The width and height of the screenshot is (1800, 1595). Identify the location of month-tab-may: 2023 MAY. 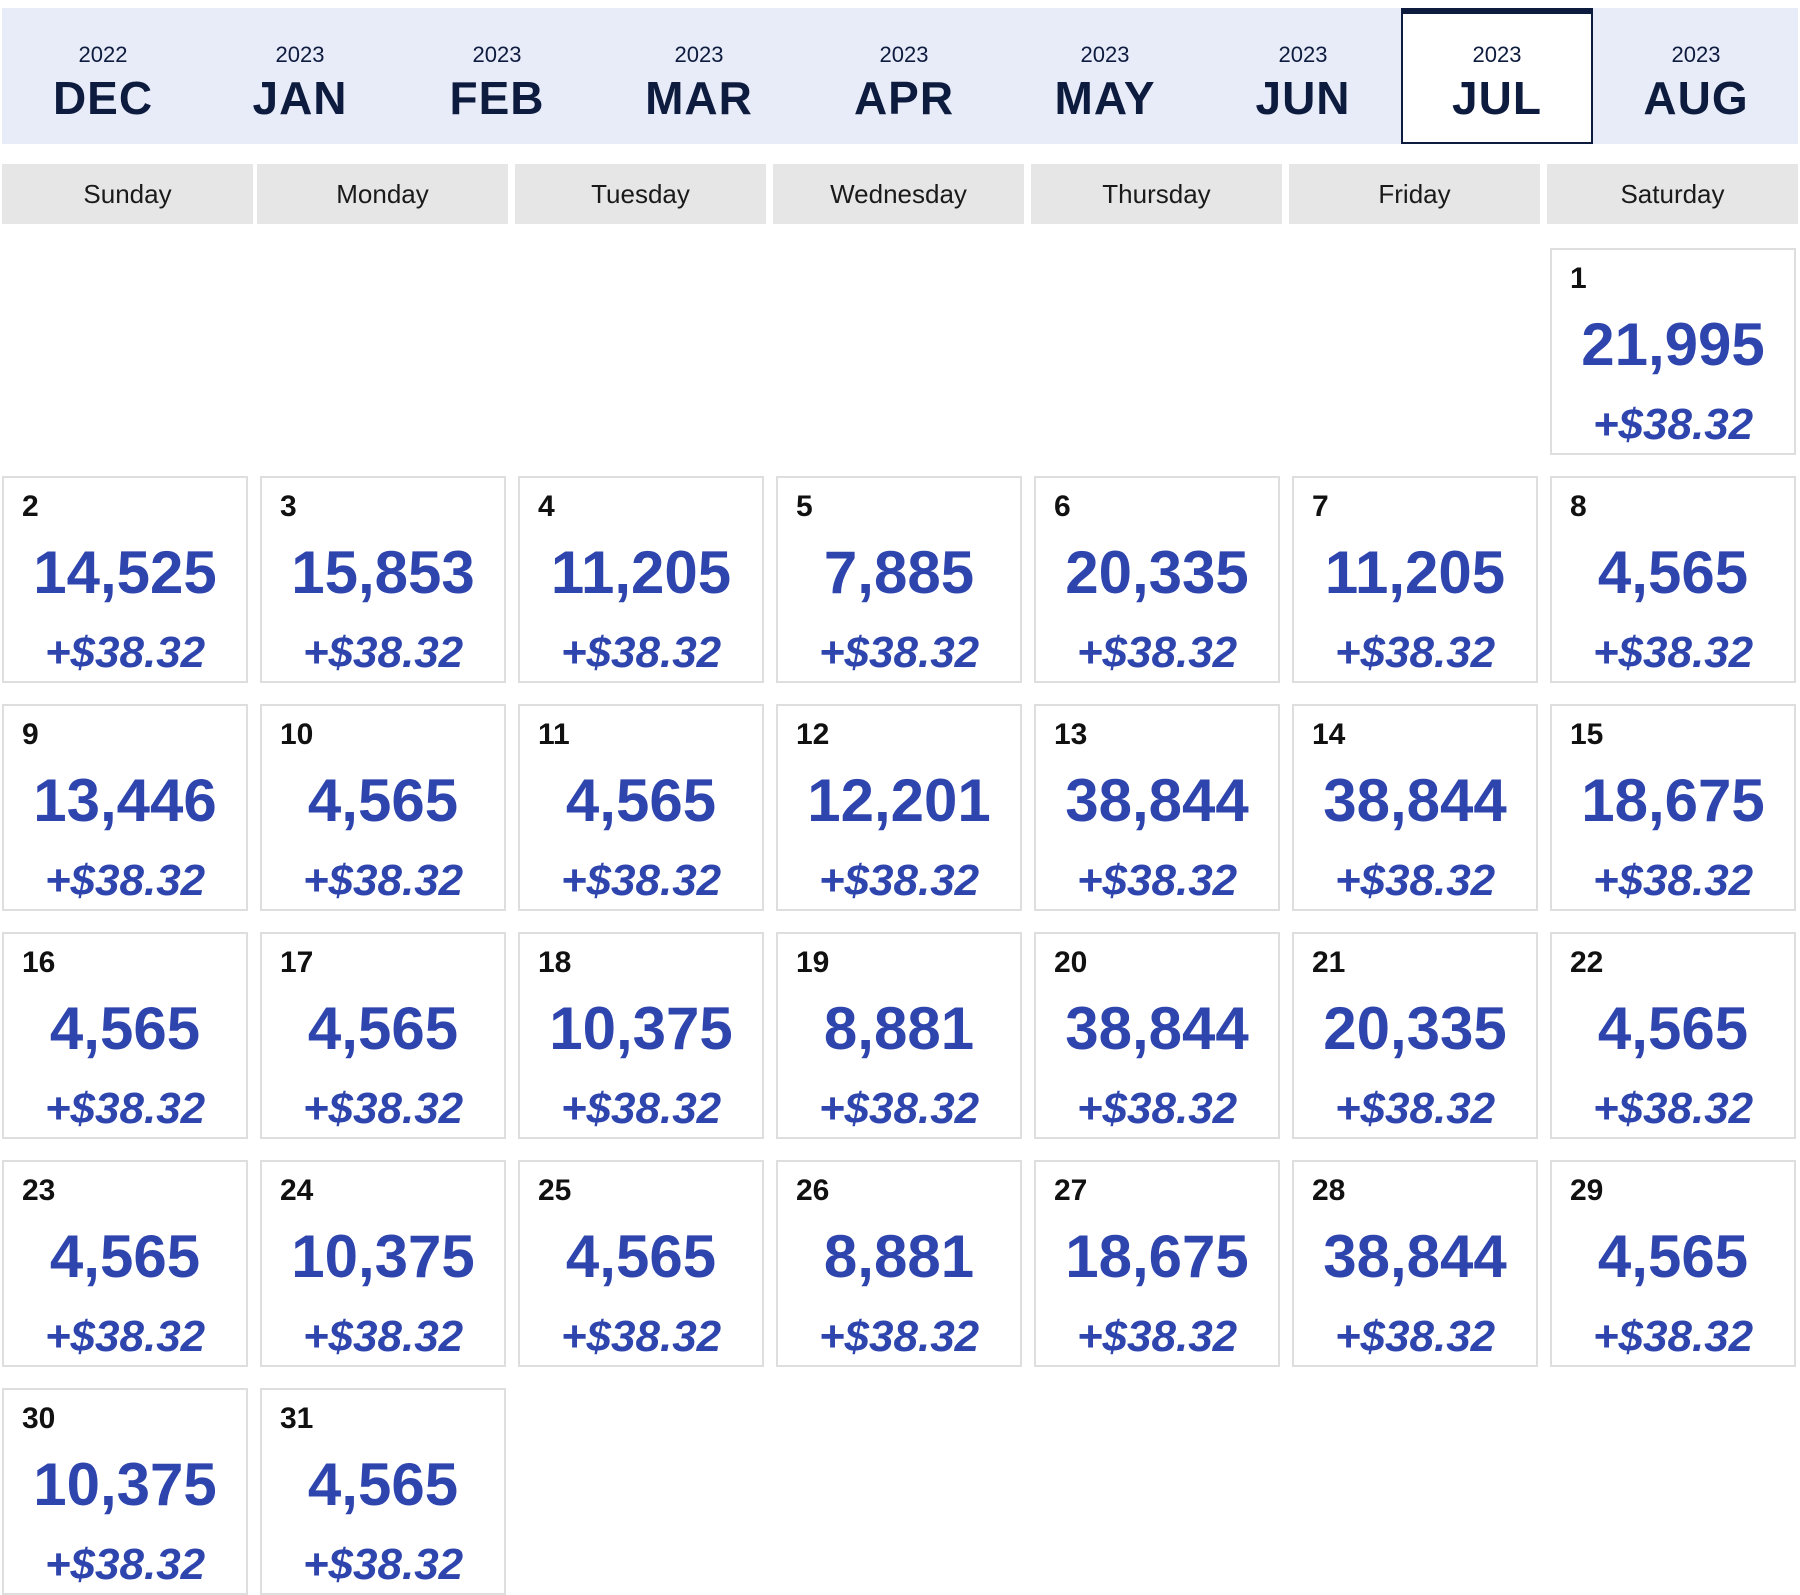
(1105, 76).